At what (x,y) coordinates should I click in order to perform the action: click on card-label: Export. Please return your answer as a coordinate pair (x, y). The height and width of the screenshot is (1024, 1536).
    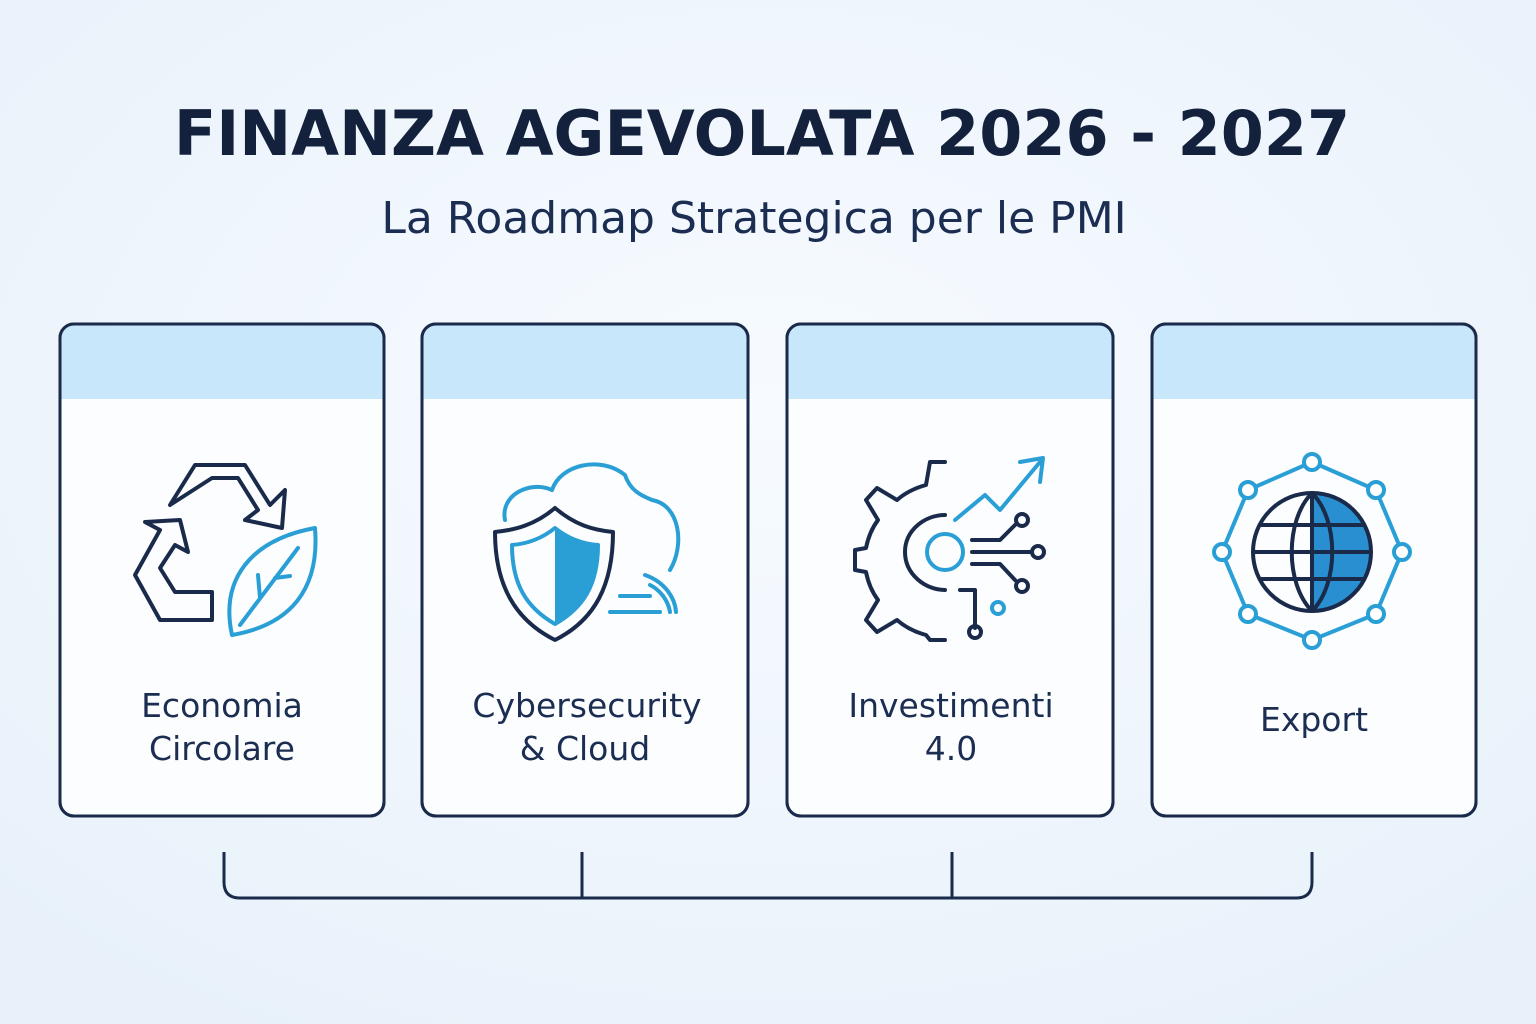
    Looking at the image, I should click on (1314, 719).